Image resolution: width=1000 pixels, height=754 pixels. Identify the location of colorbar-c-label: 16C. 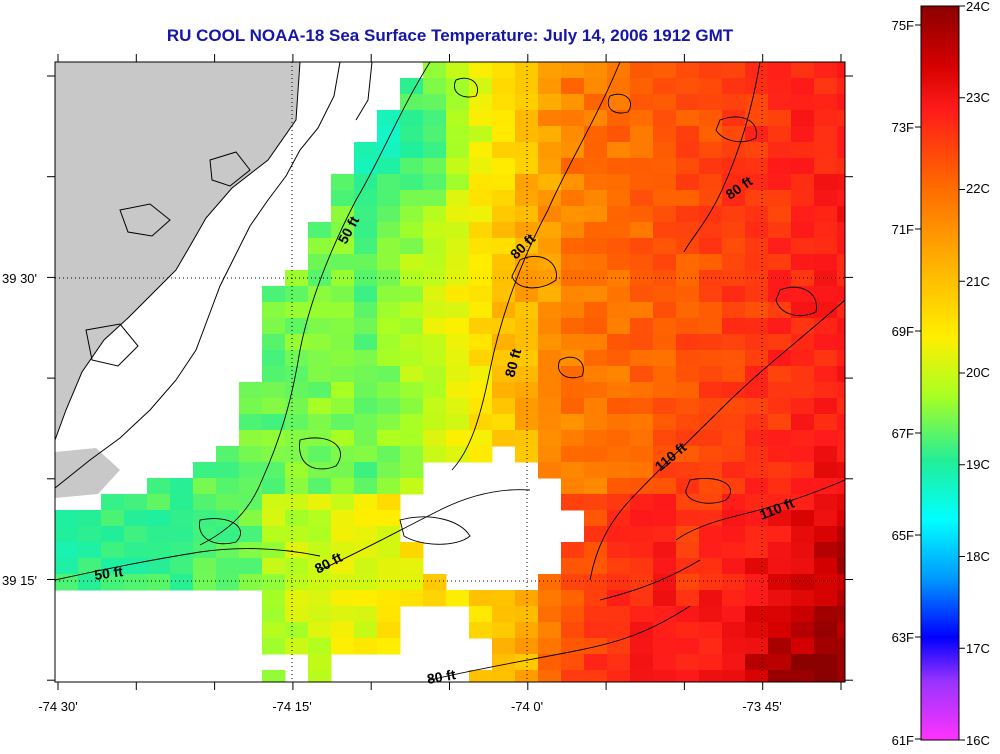
(978, 740).